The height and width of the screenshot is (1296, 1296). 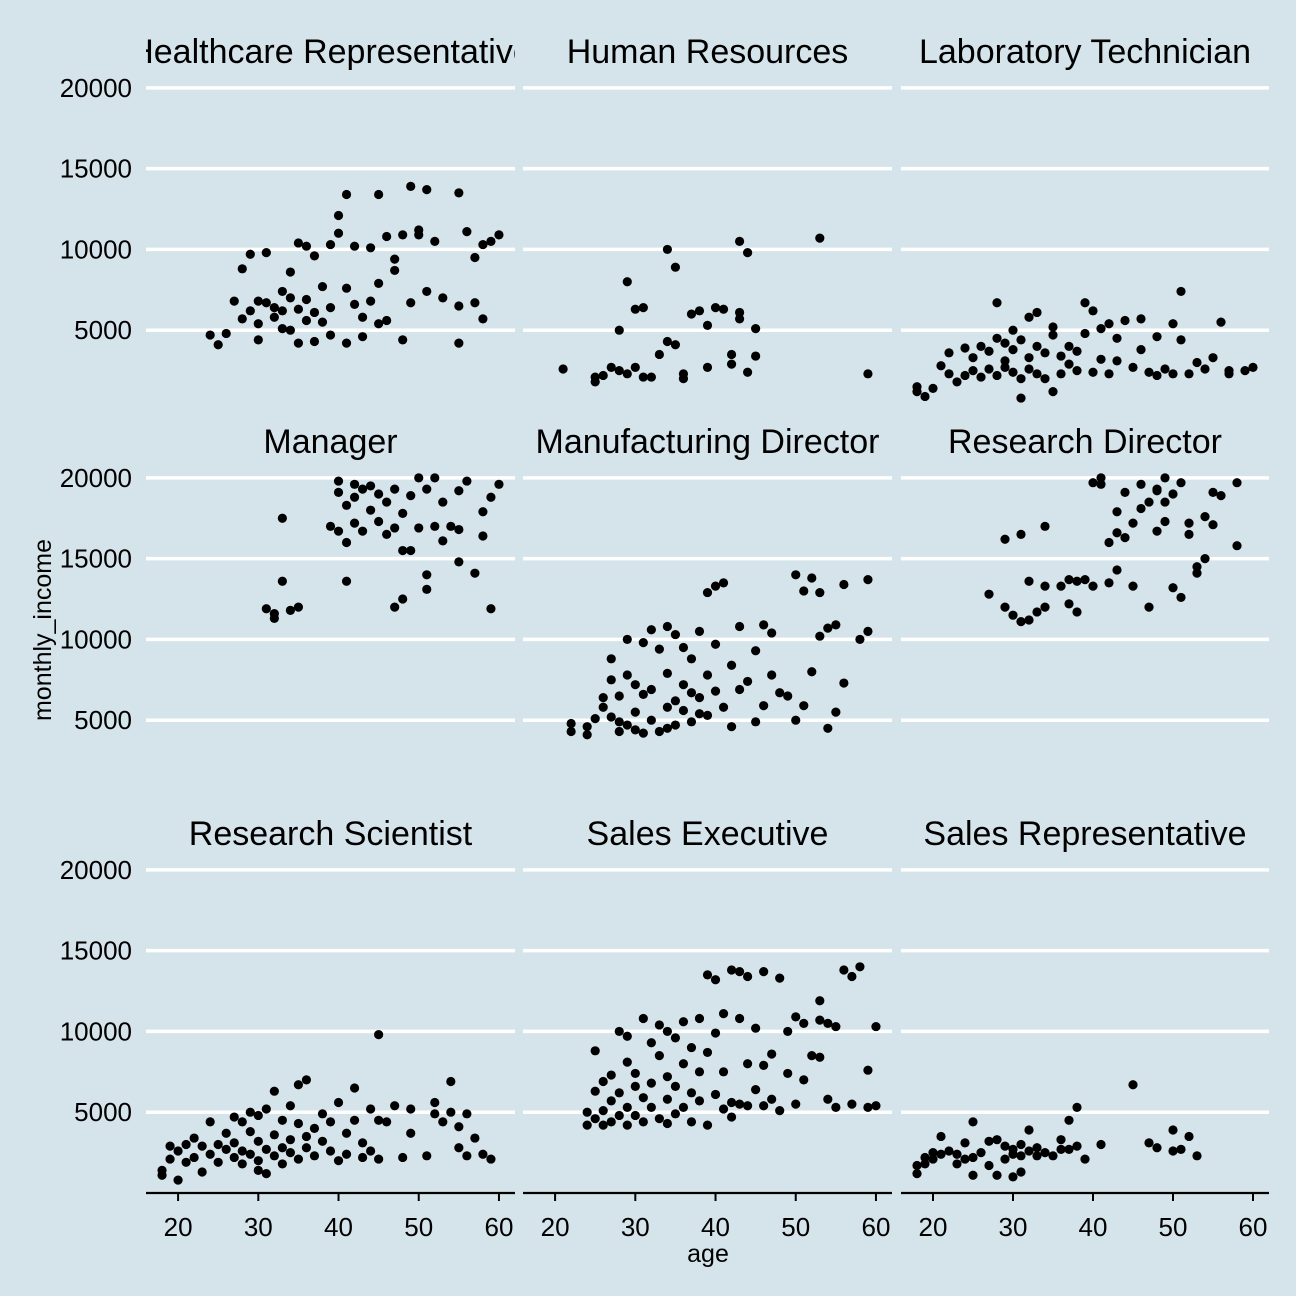 I want to click on facet-title: Manufacturing Director, so click(x=708, y=442).